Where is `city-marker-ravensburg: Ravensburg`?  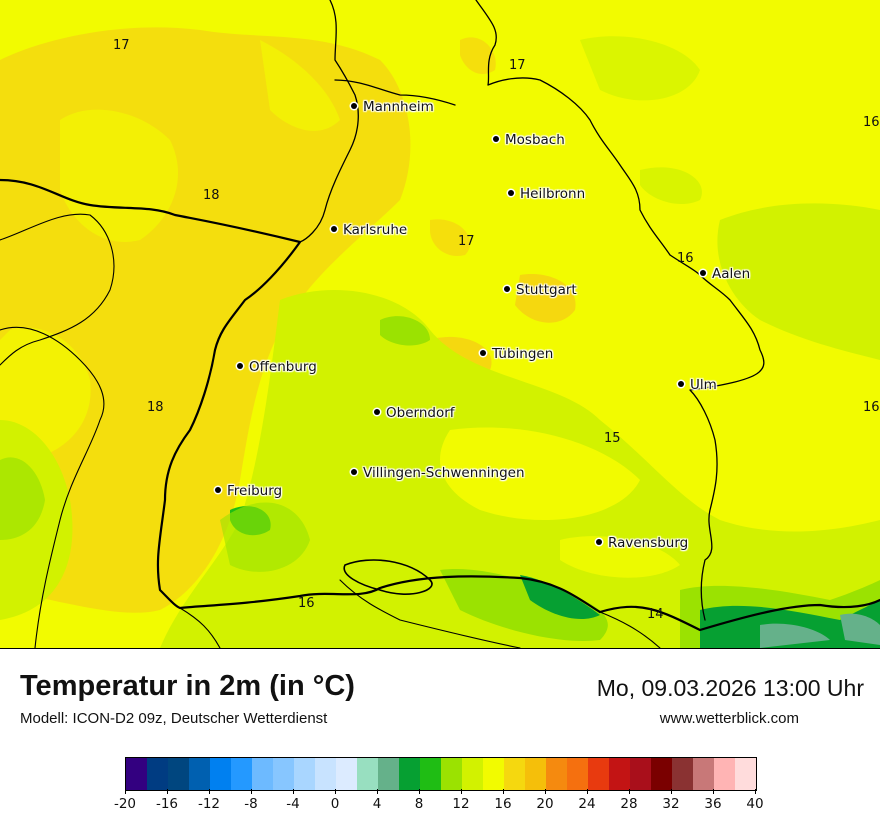
city-marker-ravensburg: Ravensburg is located at coordinates (642, 543).